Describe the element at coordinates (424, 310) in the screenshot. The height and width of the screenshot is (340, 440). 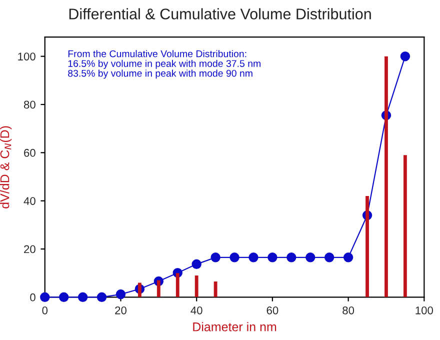
I see `x-tick-label: 100` at that location.